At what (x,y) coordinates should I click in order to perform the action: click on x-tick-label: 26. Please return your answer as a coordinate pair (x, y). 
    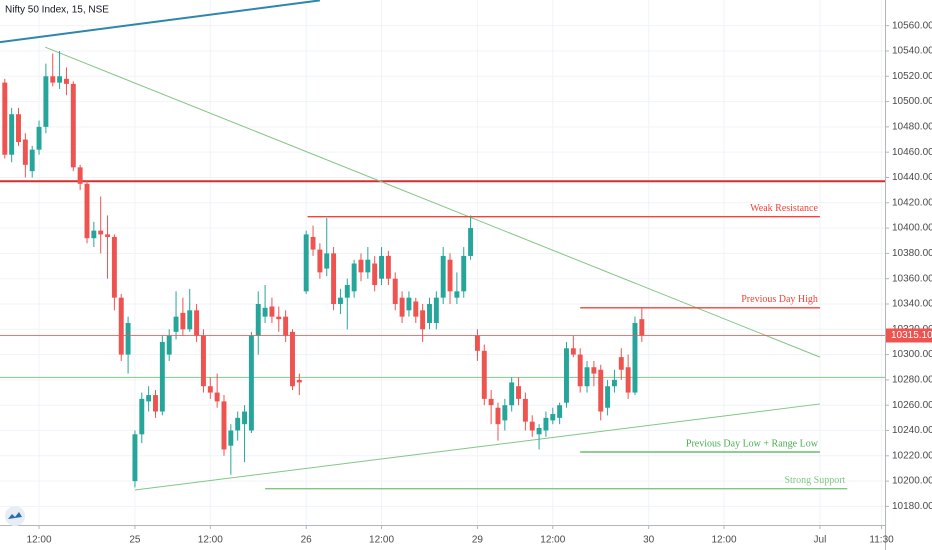
    Looking at the image, I should click on (307, 540).